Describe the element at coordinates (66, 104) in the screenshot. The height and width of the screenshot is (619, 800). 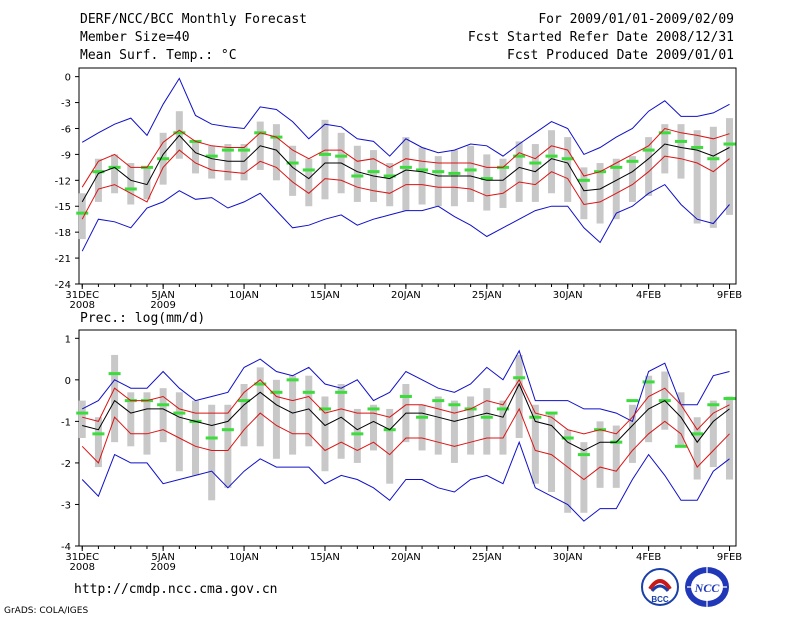
I see `temperature-y-tick-label: -3` at that location.